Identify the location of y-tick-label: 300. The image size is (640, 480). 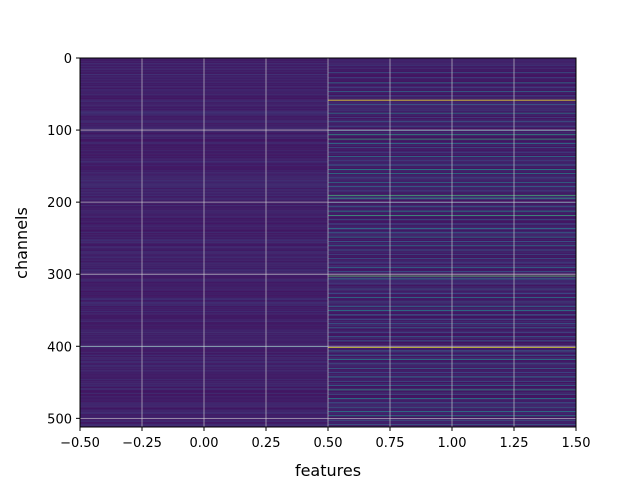
(59, 275).